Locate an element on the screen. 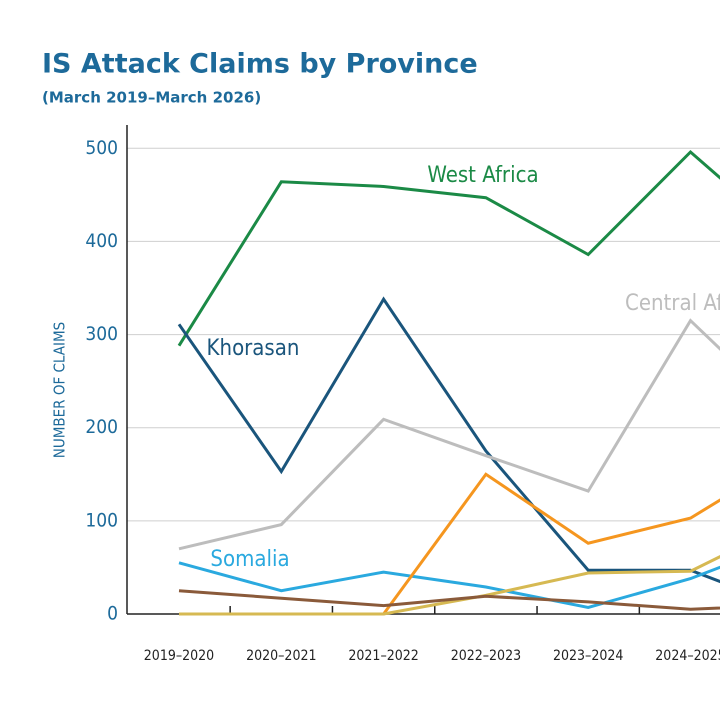  chart-subtitle: (March 2019–March 2026) is located at coordinates (151, 98).